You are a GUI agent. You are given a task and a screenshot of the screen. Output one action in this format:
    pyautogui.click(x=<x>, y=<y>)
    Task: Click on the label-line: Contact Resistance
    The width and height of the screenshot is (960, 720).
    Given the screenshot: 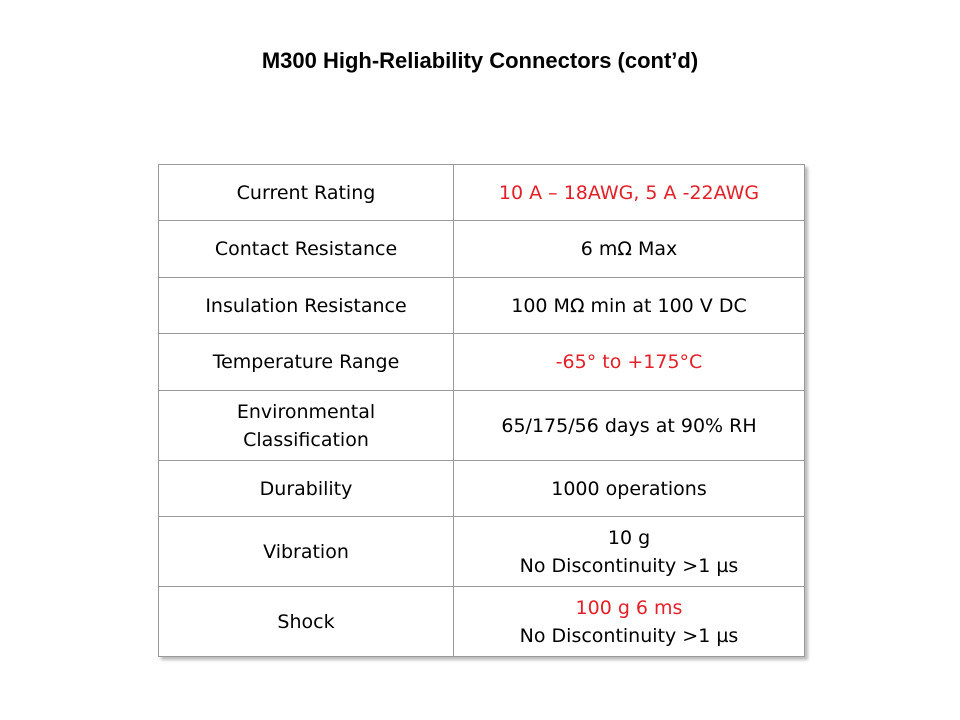 What is the action you would take?
    pyautogui.click(x=306, y=249)
    